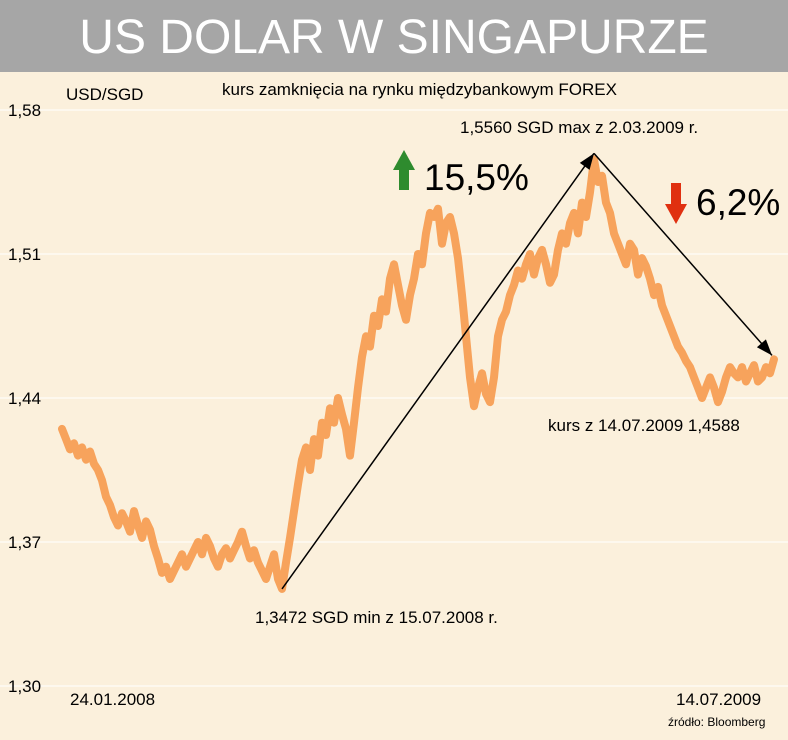 This screenshot has width=788, height=740. What do you see at coordinates (24, 254) in the screenshot?
I see `y-tick-label: 1,51` at bounding box center [24, 254].